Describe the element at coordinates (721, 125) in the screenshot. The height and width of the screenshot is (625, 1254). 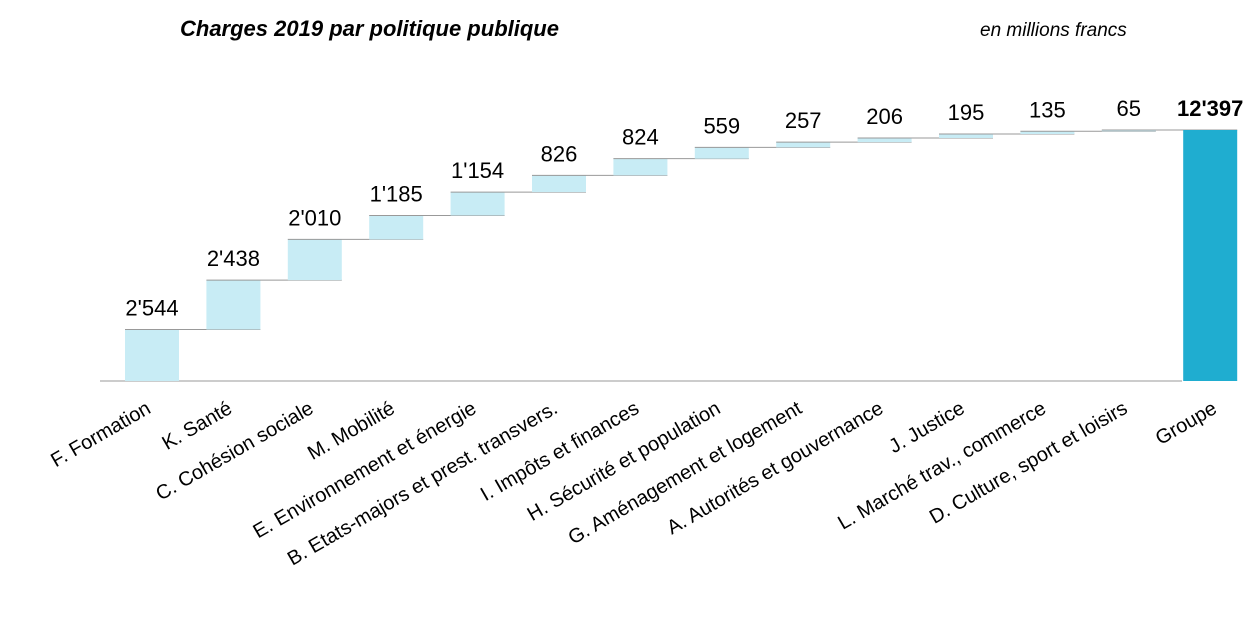
I see `value-label: 559` at that location.